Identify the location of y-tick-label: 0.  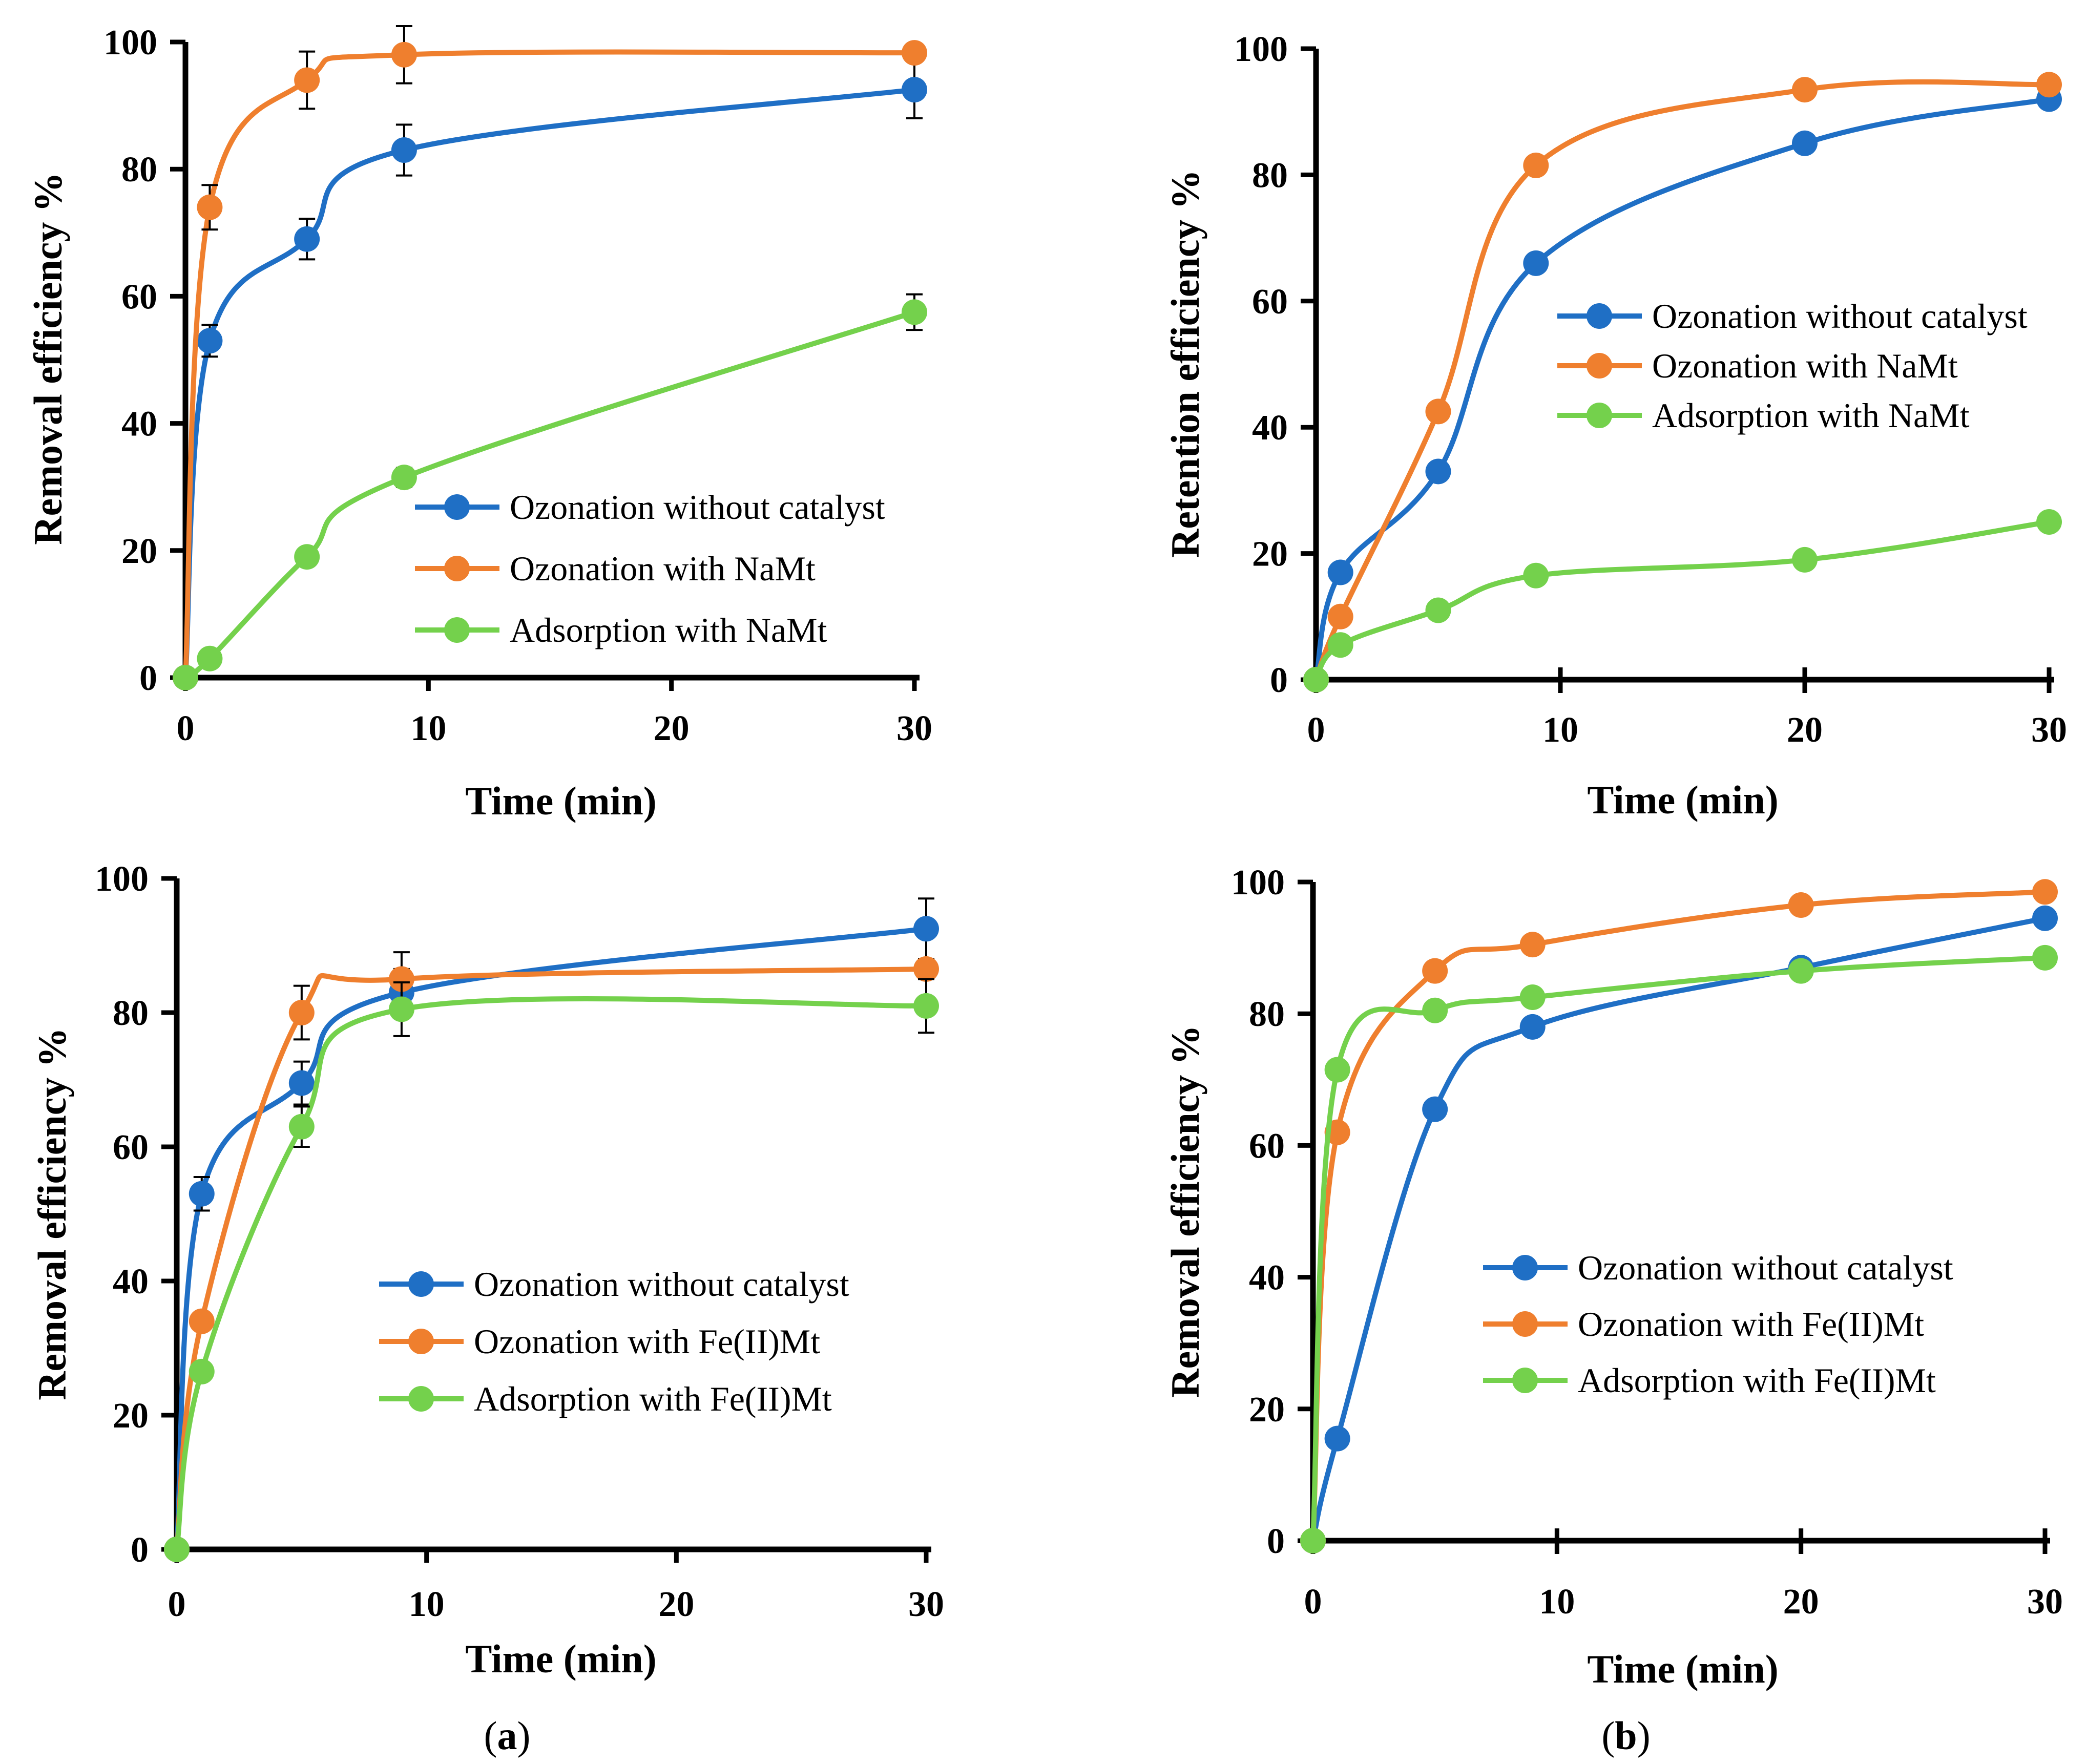
(1279, 680).